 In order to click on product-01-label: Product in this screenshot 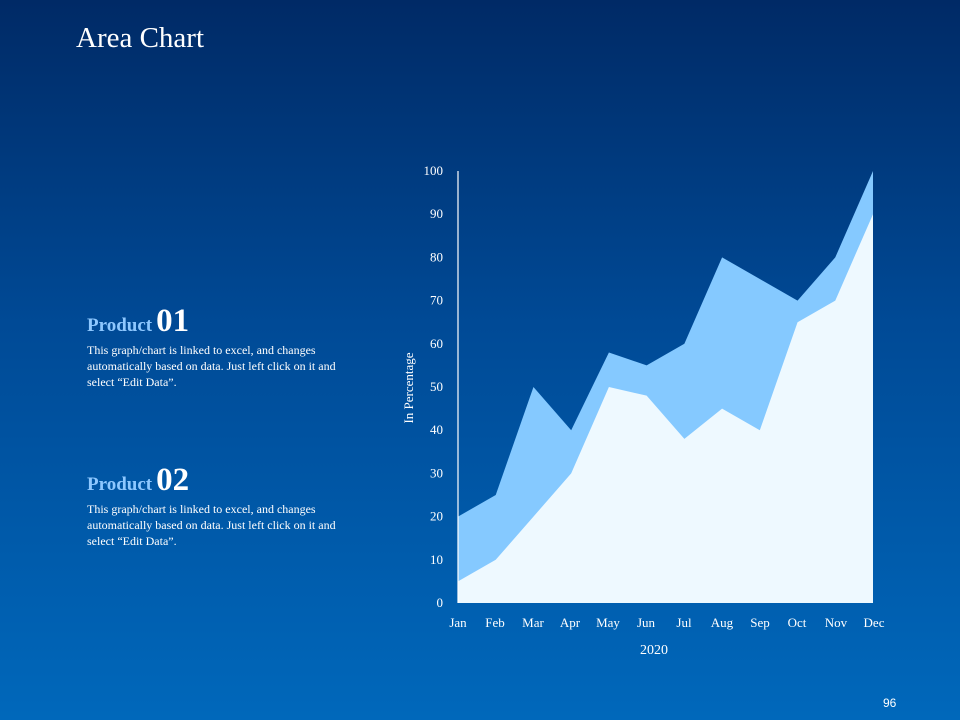, I will do `click(120, 325)`.